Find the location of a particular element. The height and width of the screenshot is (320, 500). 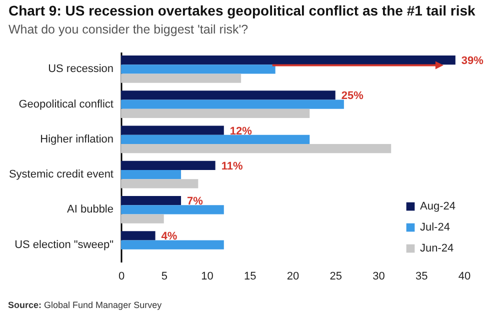

data-label: 4% is located at coordinates (169, 236).